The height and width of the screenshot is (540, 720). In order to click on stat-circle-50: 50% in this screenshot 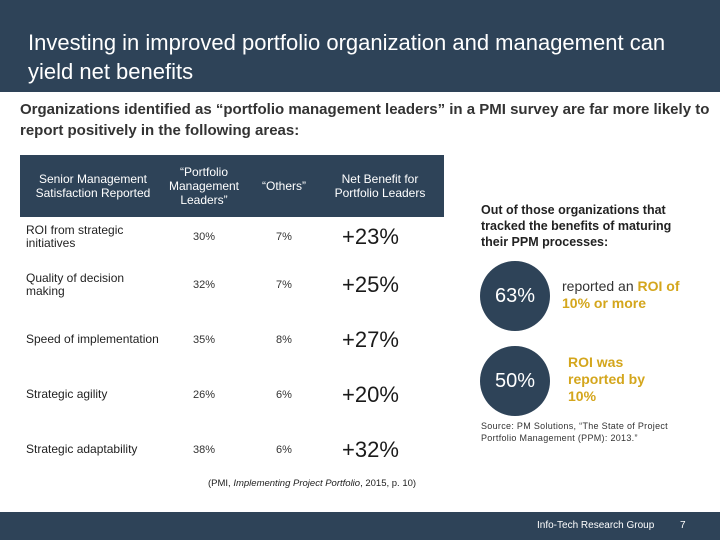, I will do `click(515, 381)`.